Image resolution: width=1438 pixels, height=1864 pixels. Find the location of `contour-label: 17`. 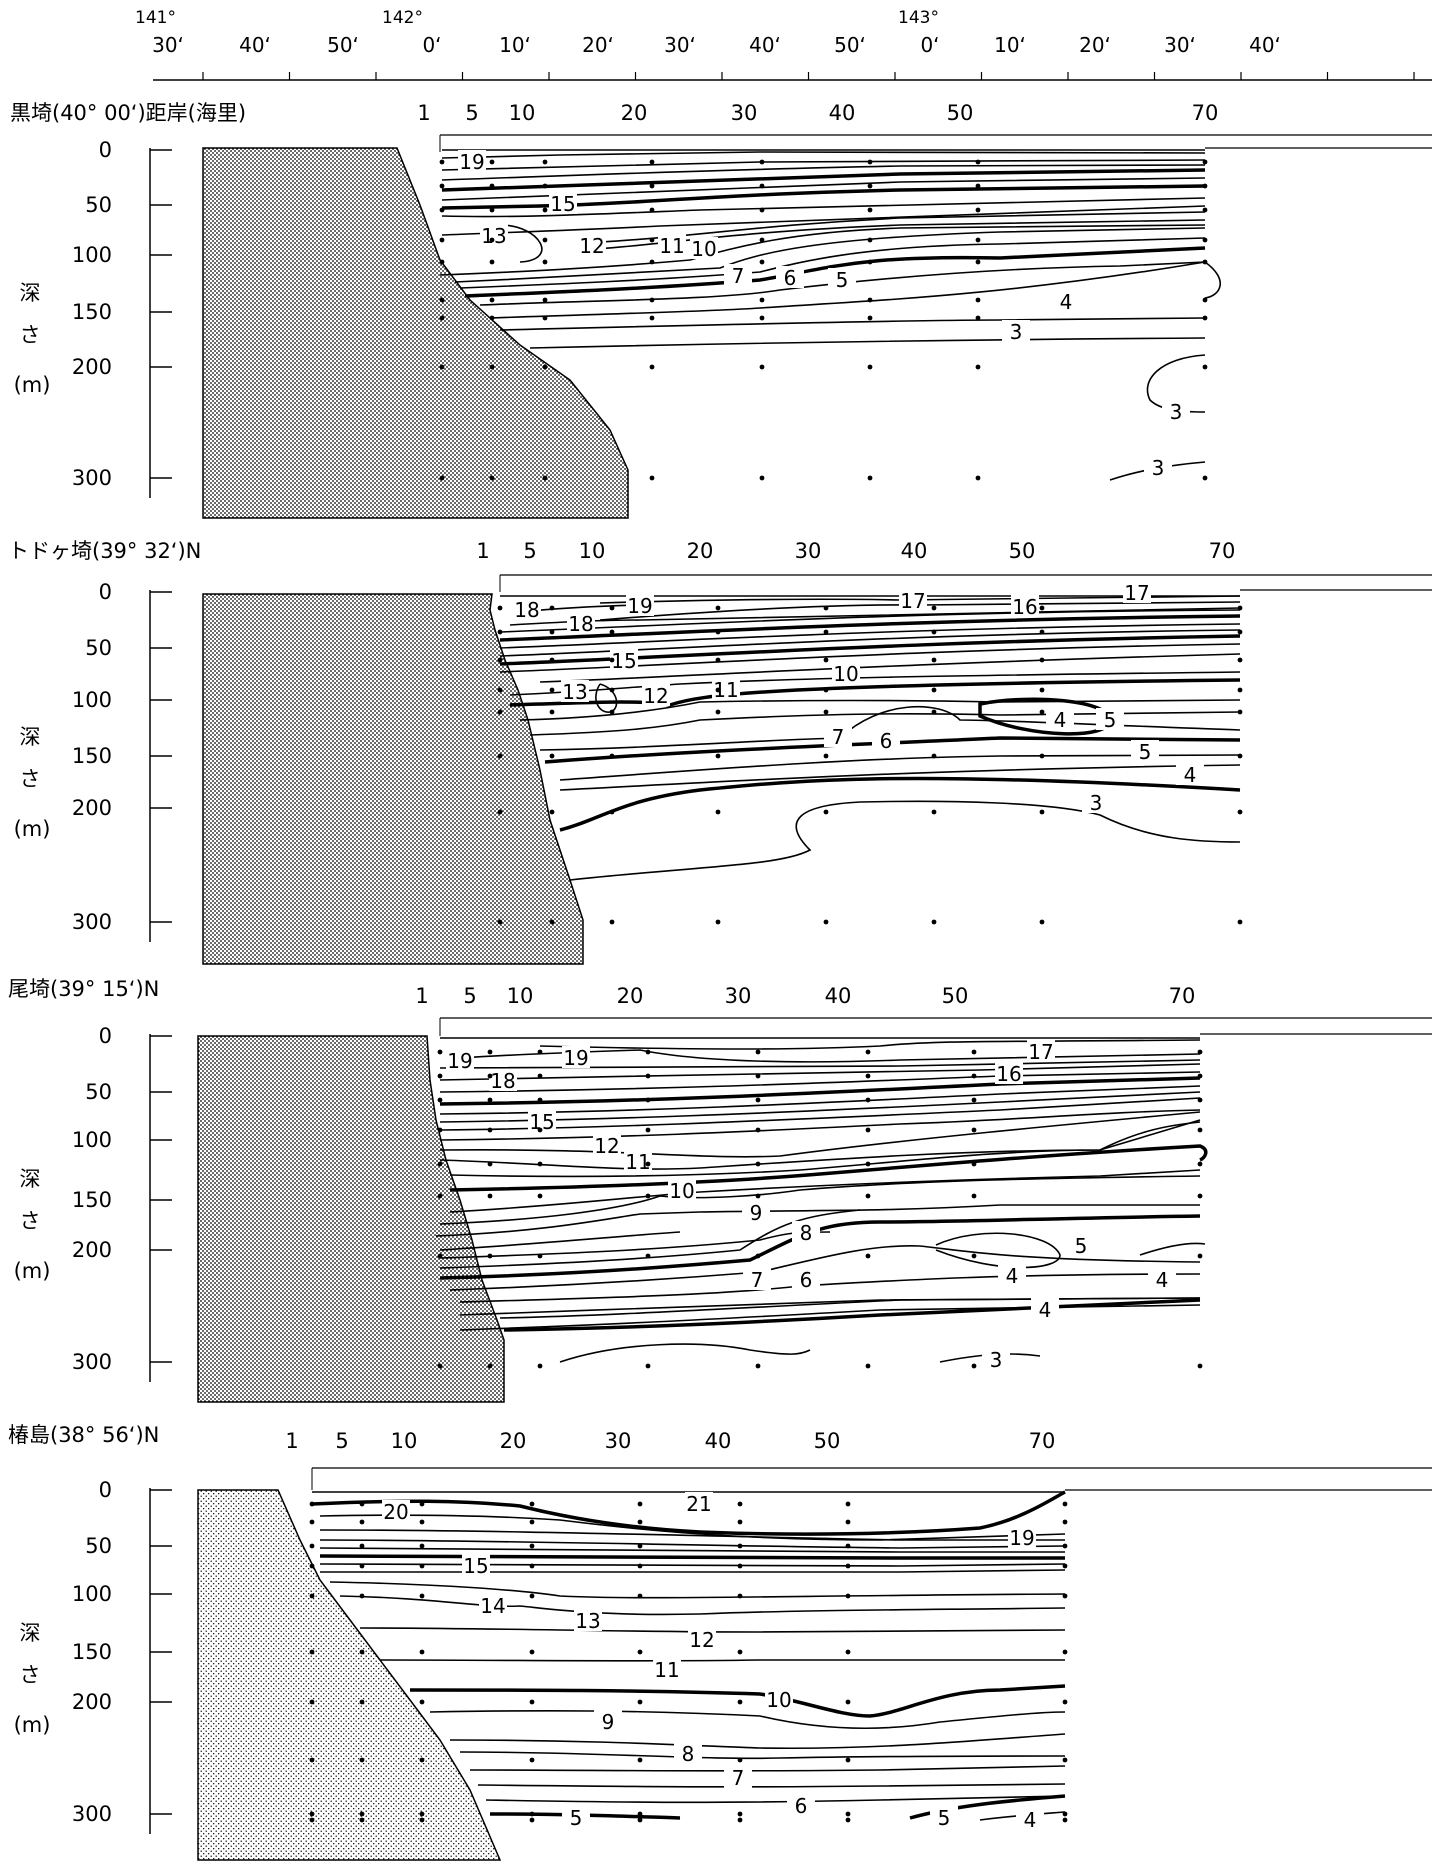

contour-label: 17 is located at coordinates (1040, 1052).